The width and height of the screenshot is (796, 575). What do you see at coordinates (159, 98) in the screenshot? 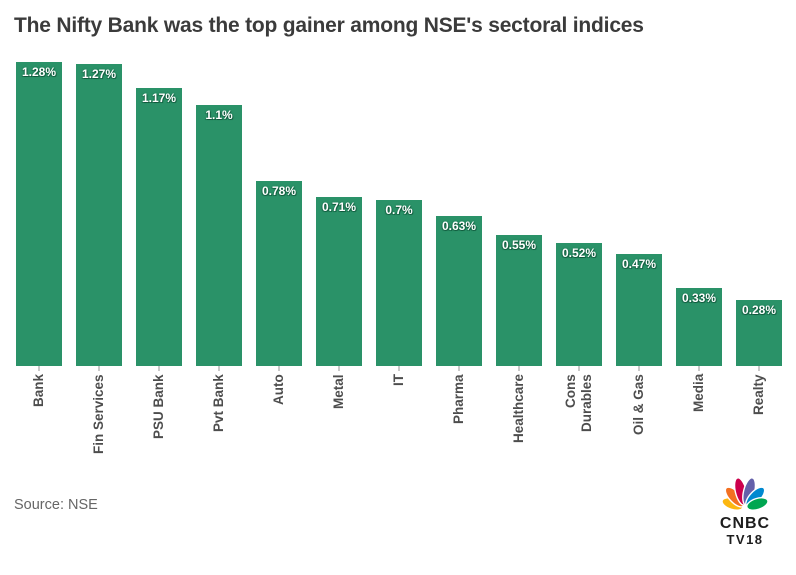
I see `bar-value-label: 1.17%` at bounding box center [159, 98].